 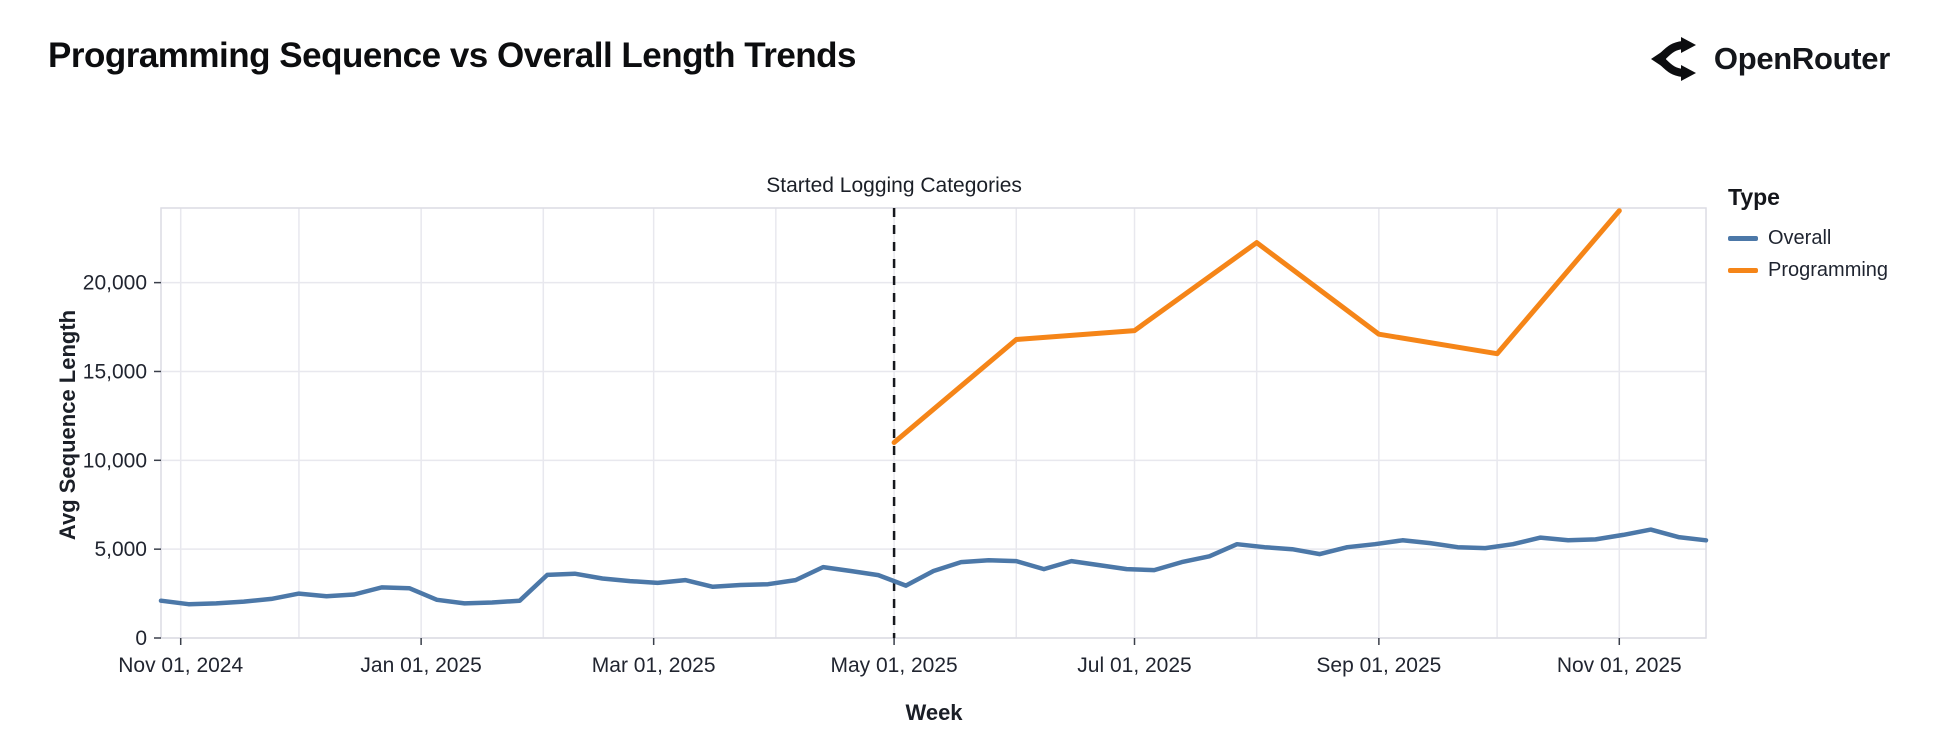 I want to click on legend-label-overall: Overall, so click(x=1800, y=238).